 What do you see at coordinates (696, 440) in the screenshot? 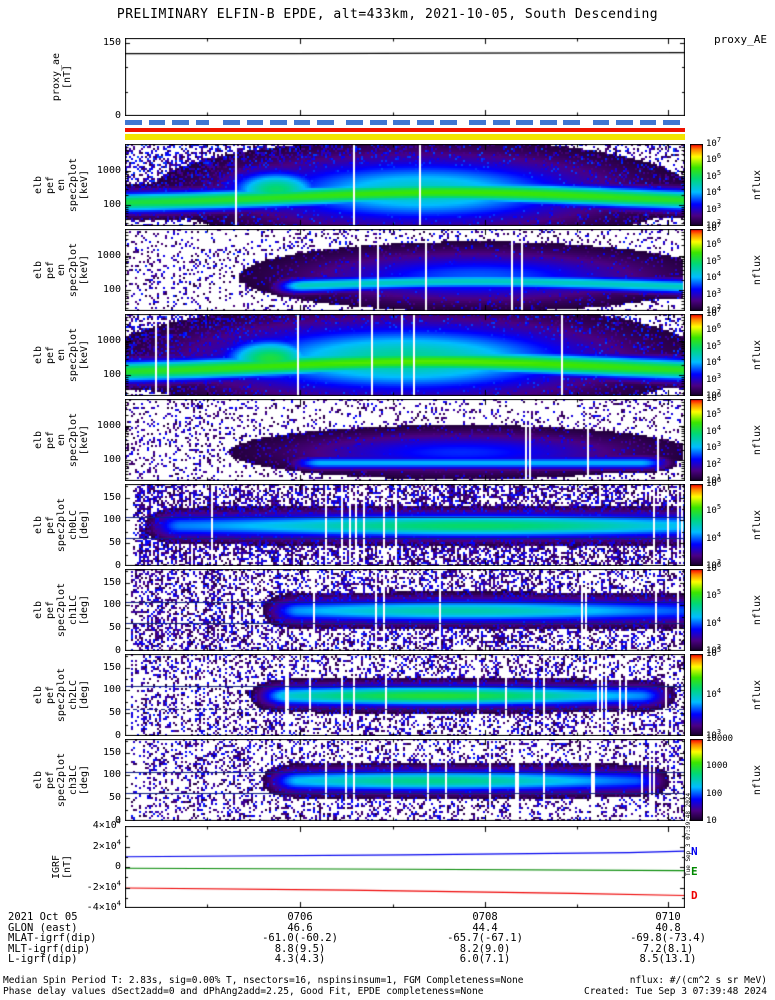
I see `colorbar-en_spec_d` at bounding box center [696, 440].